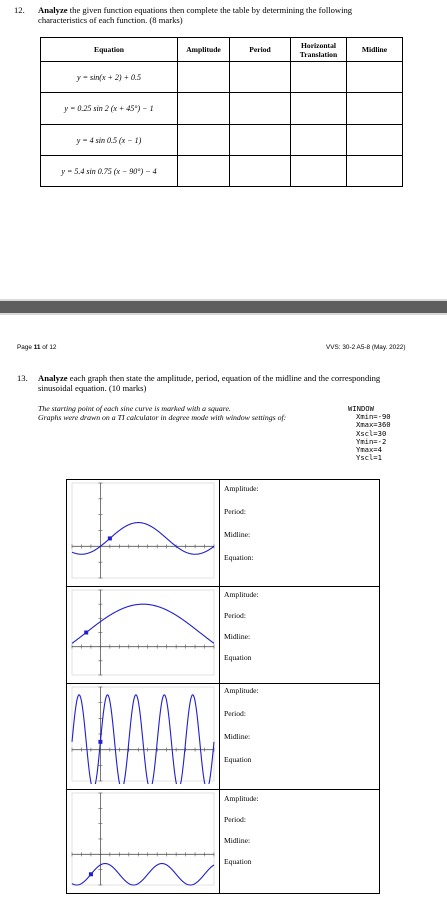 Image resolution: width=447 pixels, height=900 pixels. What do you see at coordinates (299, 533) in the screenshot?
I see `answer-cell: Amplitude: Period: Midline: Equation:` at bounding box center [299, 533].